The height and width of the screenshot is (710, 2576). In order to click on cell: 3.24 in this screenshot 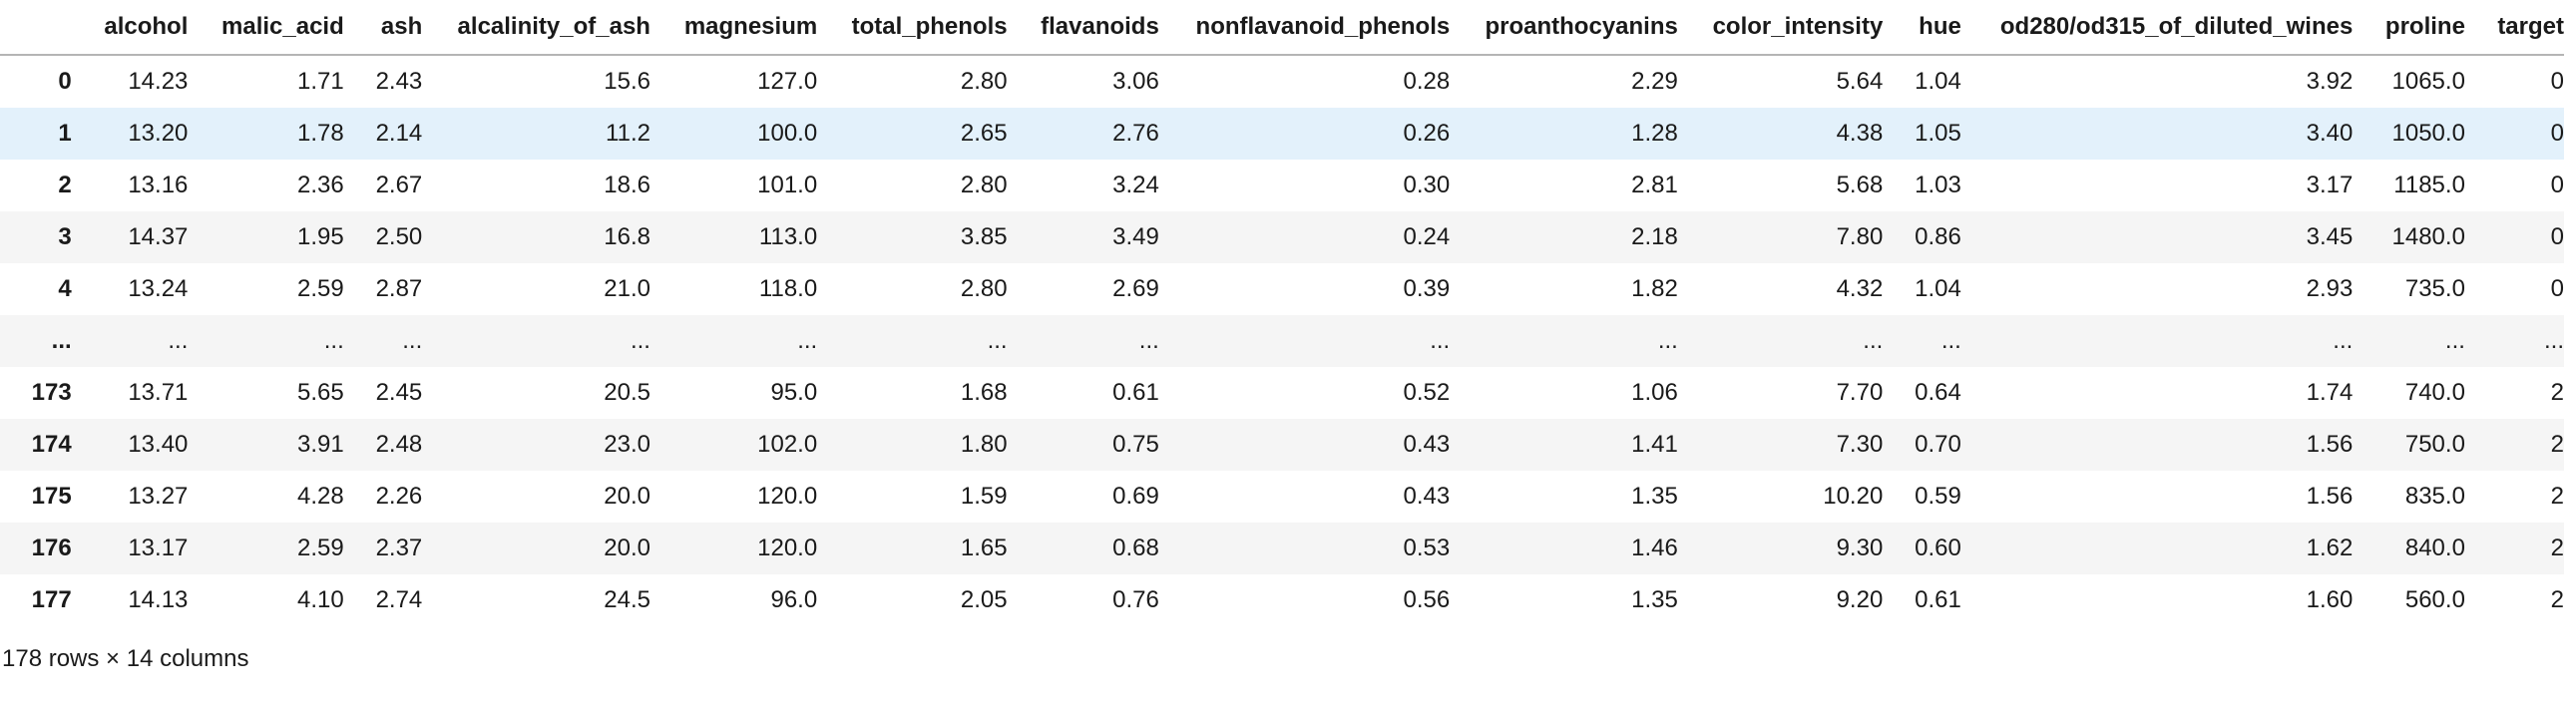, I will do `click(1135, 185)`.